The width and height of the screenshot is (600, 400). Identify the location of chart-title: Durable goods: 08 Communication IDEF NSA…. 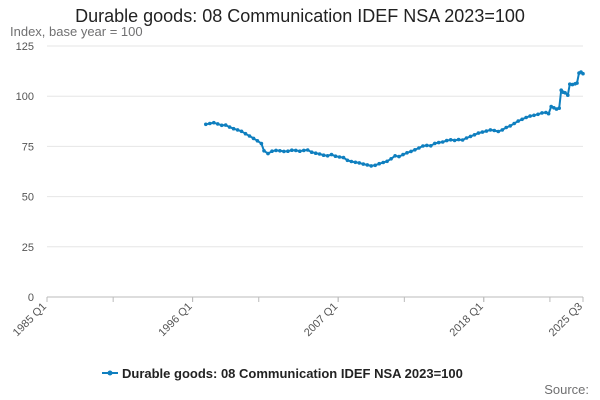
(300, 16).